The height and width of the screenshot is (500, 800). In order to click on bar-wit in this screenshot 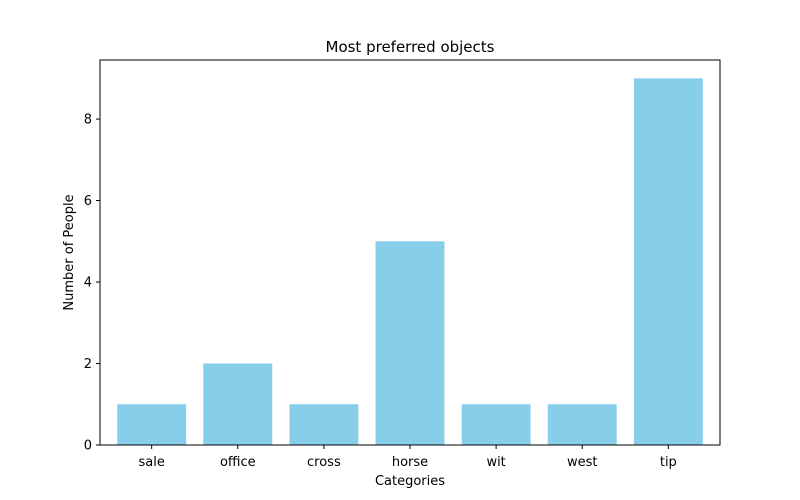, I will do `click(496, 424)`.